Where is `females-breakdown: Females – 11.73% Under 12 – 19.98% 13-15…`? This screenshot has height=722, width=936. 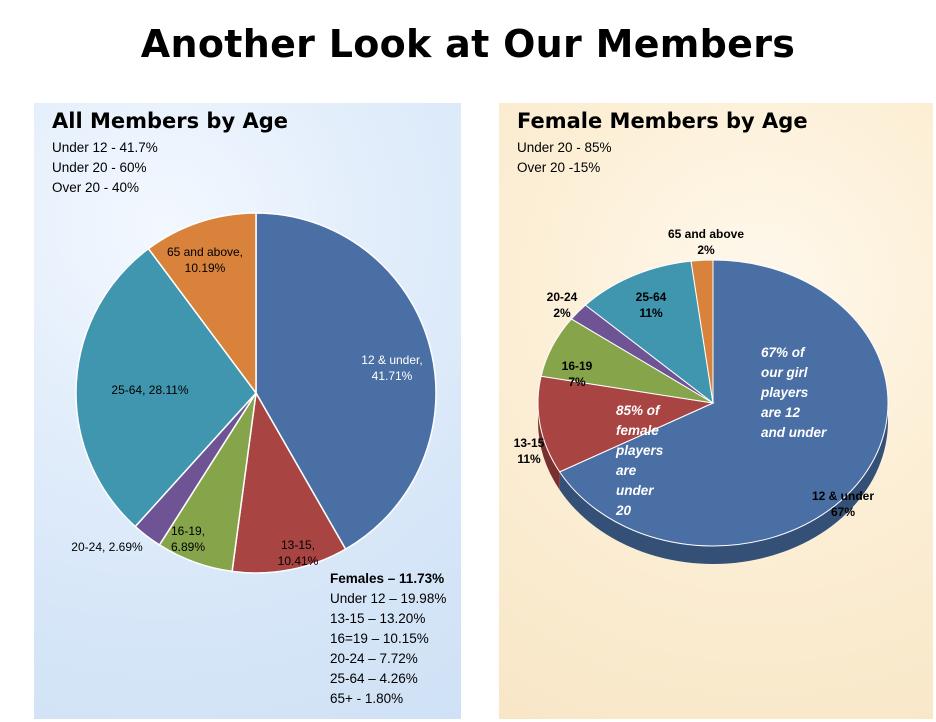 females-breakdown: Females – 11.73% Under 12 – 19.98% 13-15… is located at coordinates (388, 639).